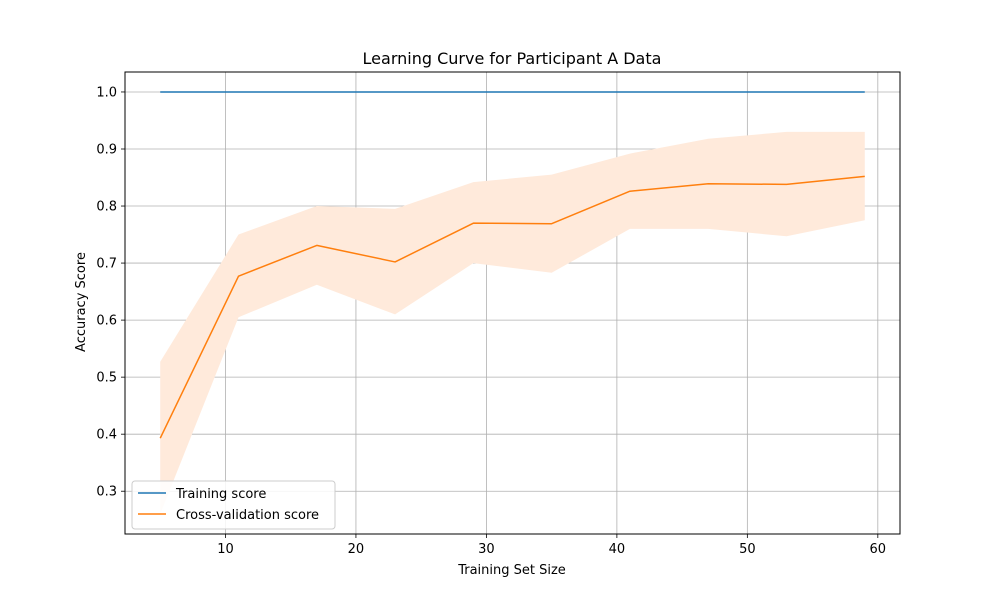 The width and height of the screenshot is (1000, 600). What do you see at coordinates (747, 549) in the screenshot?
I see `x-tick-label: 50` at bounding box center [747, 549].